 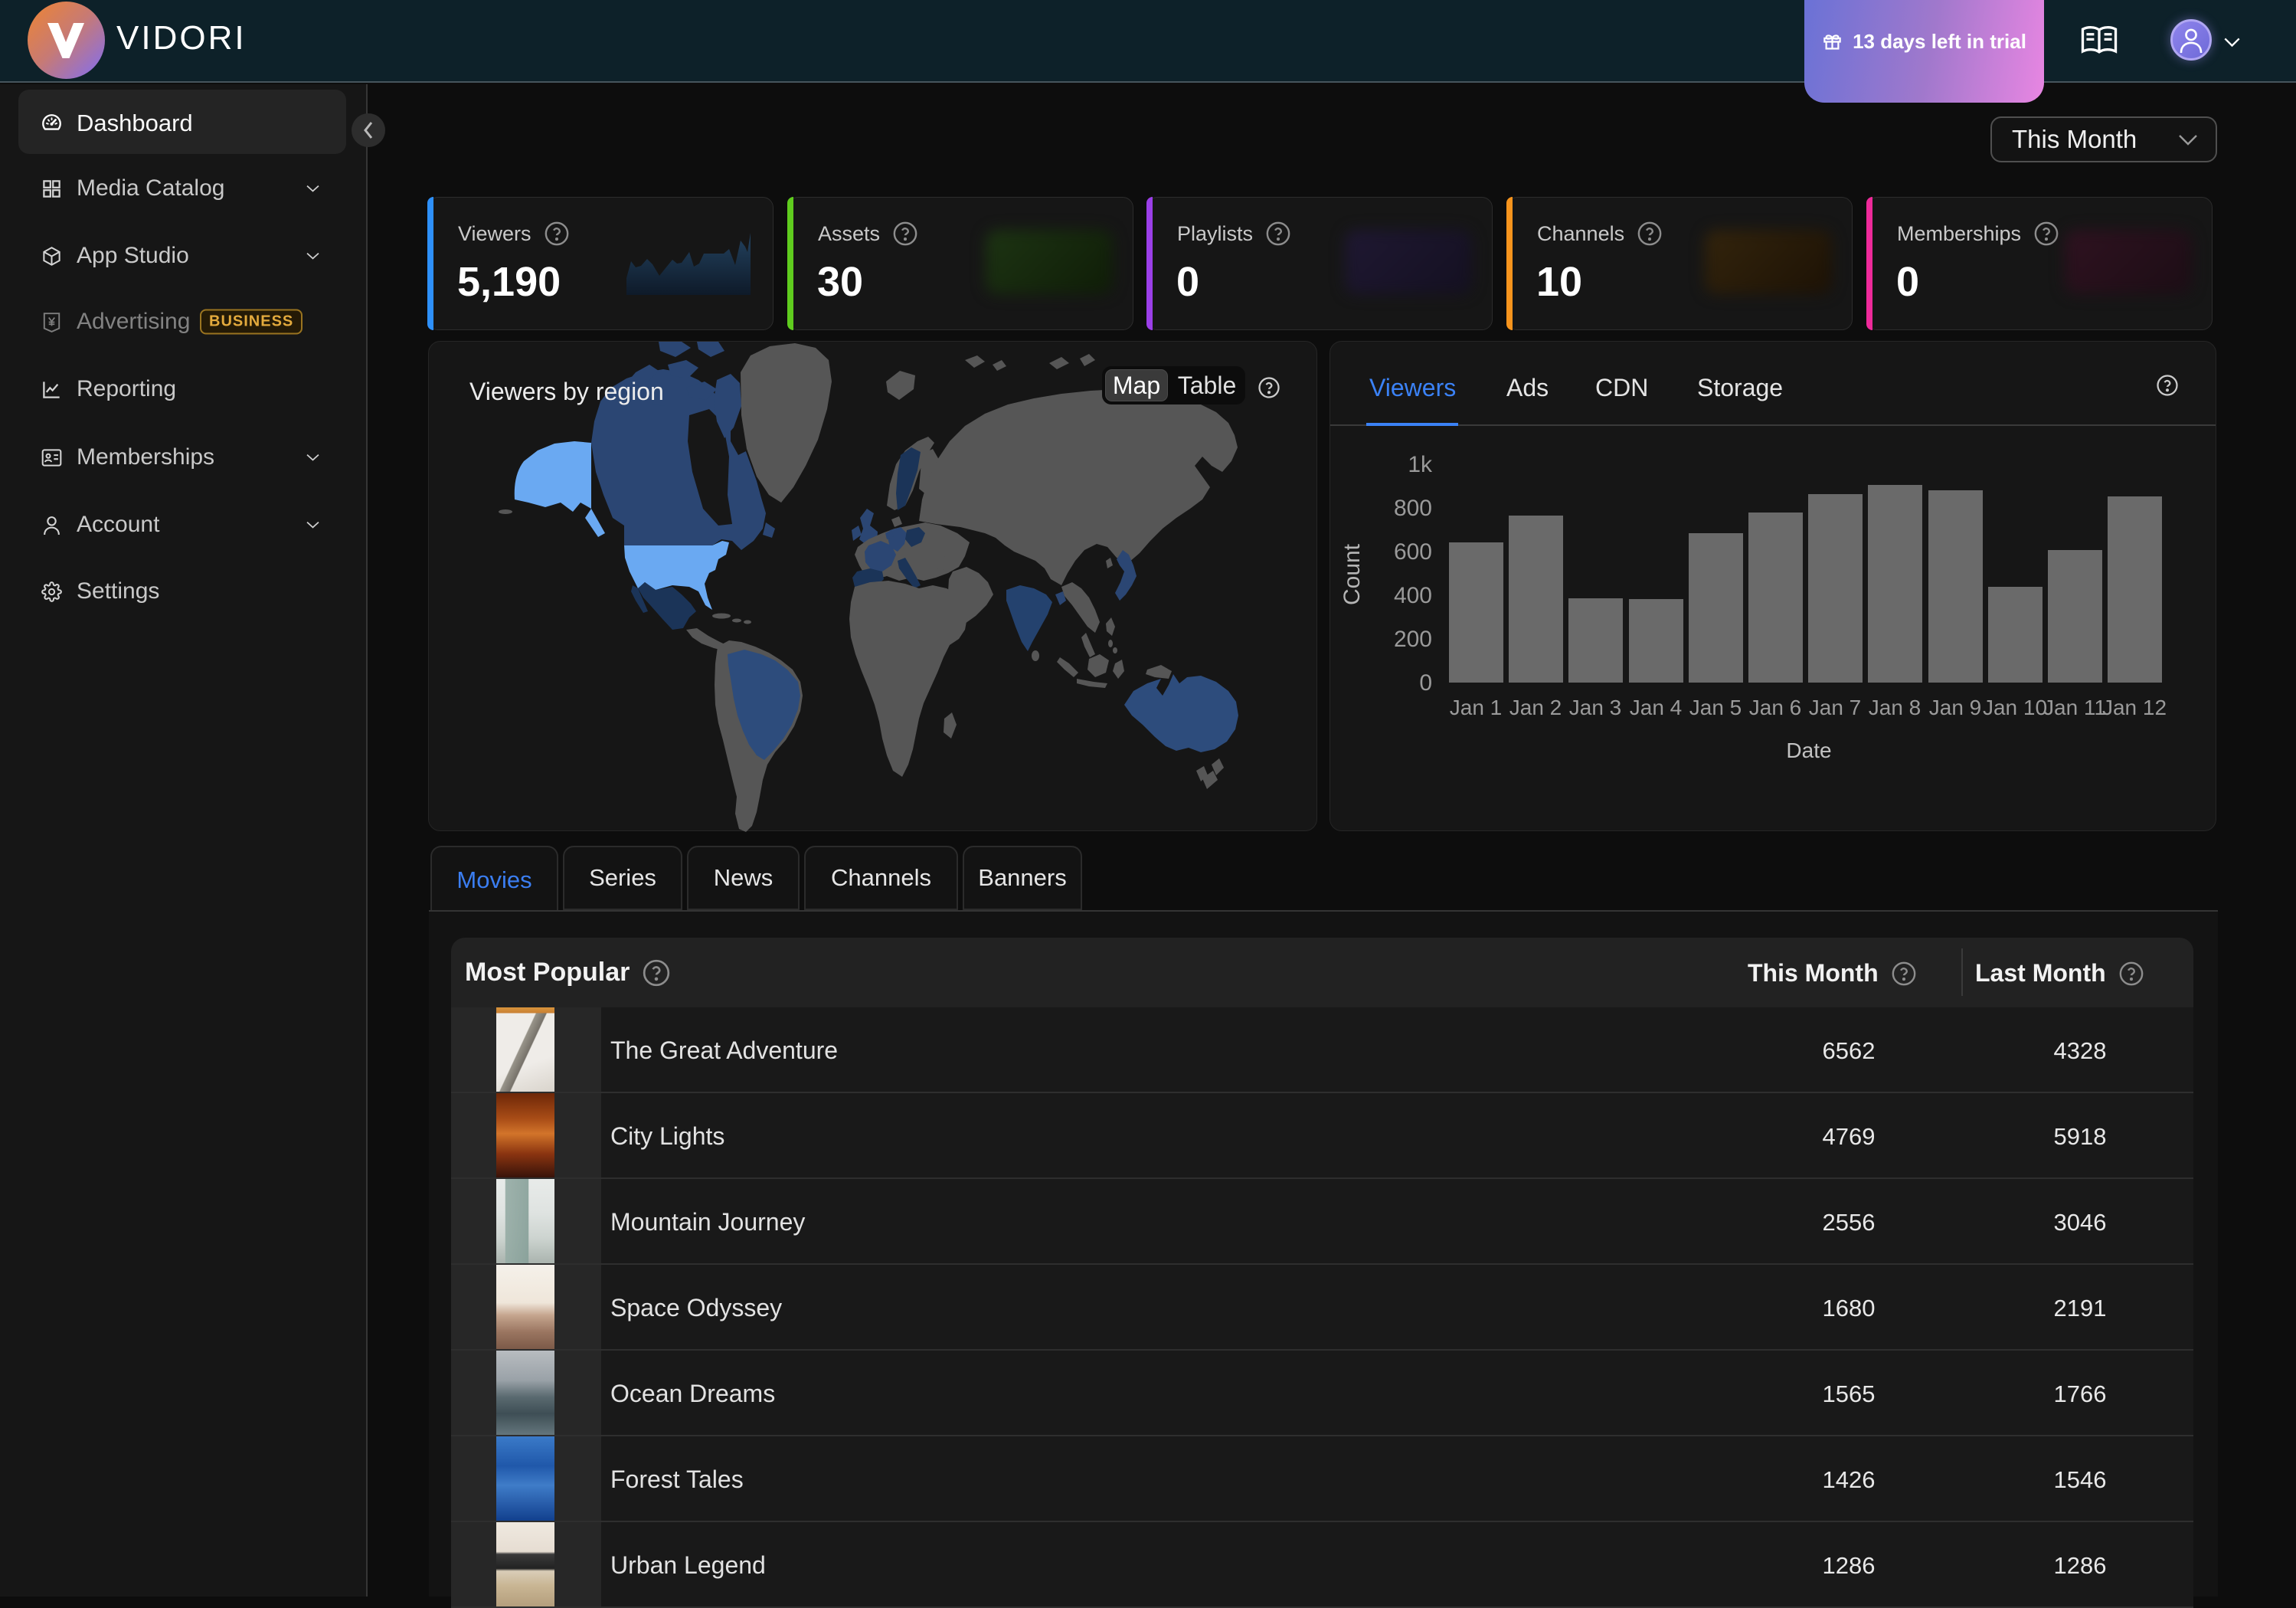 What do you see at coordinates (1413, 640) in the screenshot?
I see `svg-text: 200` at bounding box center [1413, 640].